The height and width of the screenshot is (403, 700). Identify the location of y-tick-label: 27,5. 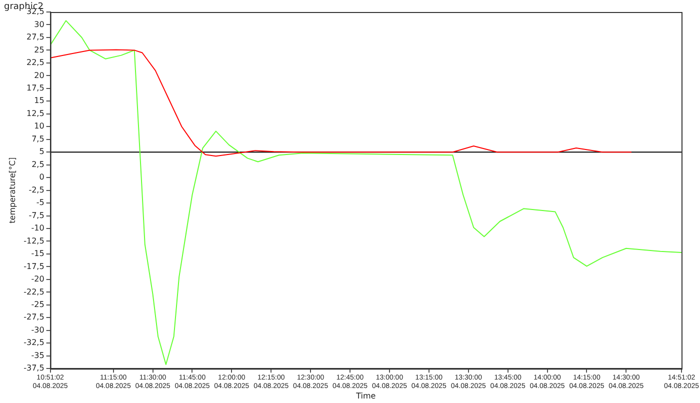
(35, 37).